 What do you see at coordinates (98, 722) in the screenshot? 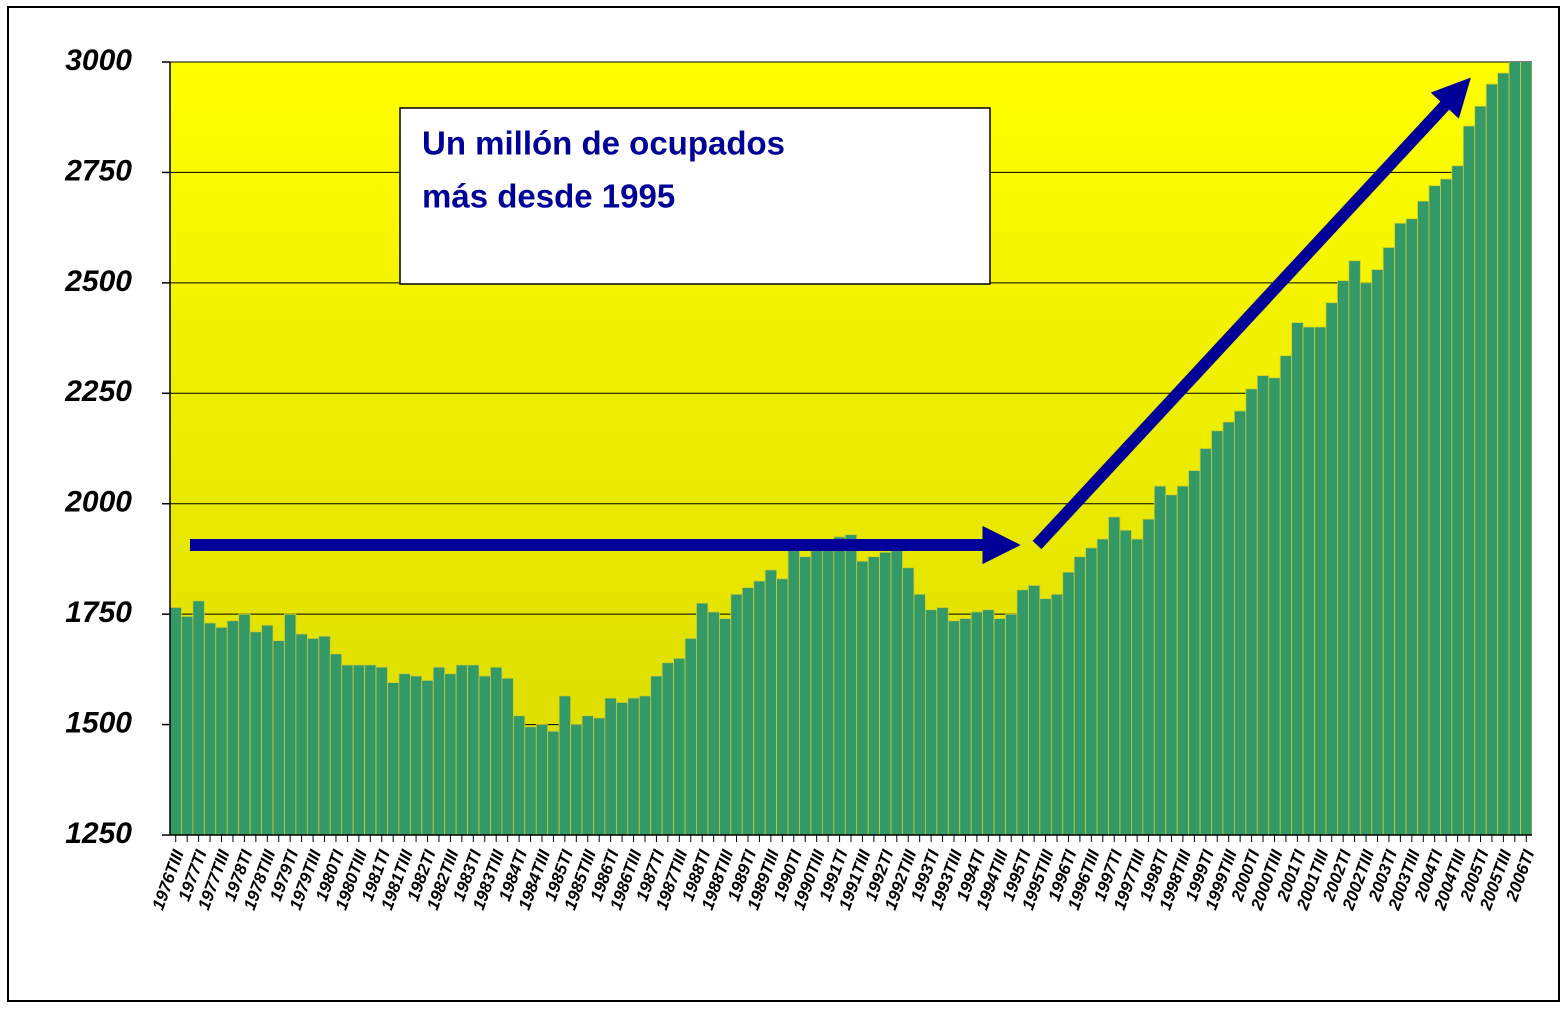
I see `y-tick-label: 1500` at bounding box center [98, 722].